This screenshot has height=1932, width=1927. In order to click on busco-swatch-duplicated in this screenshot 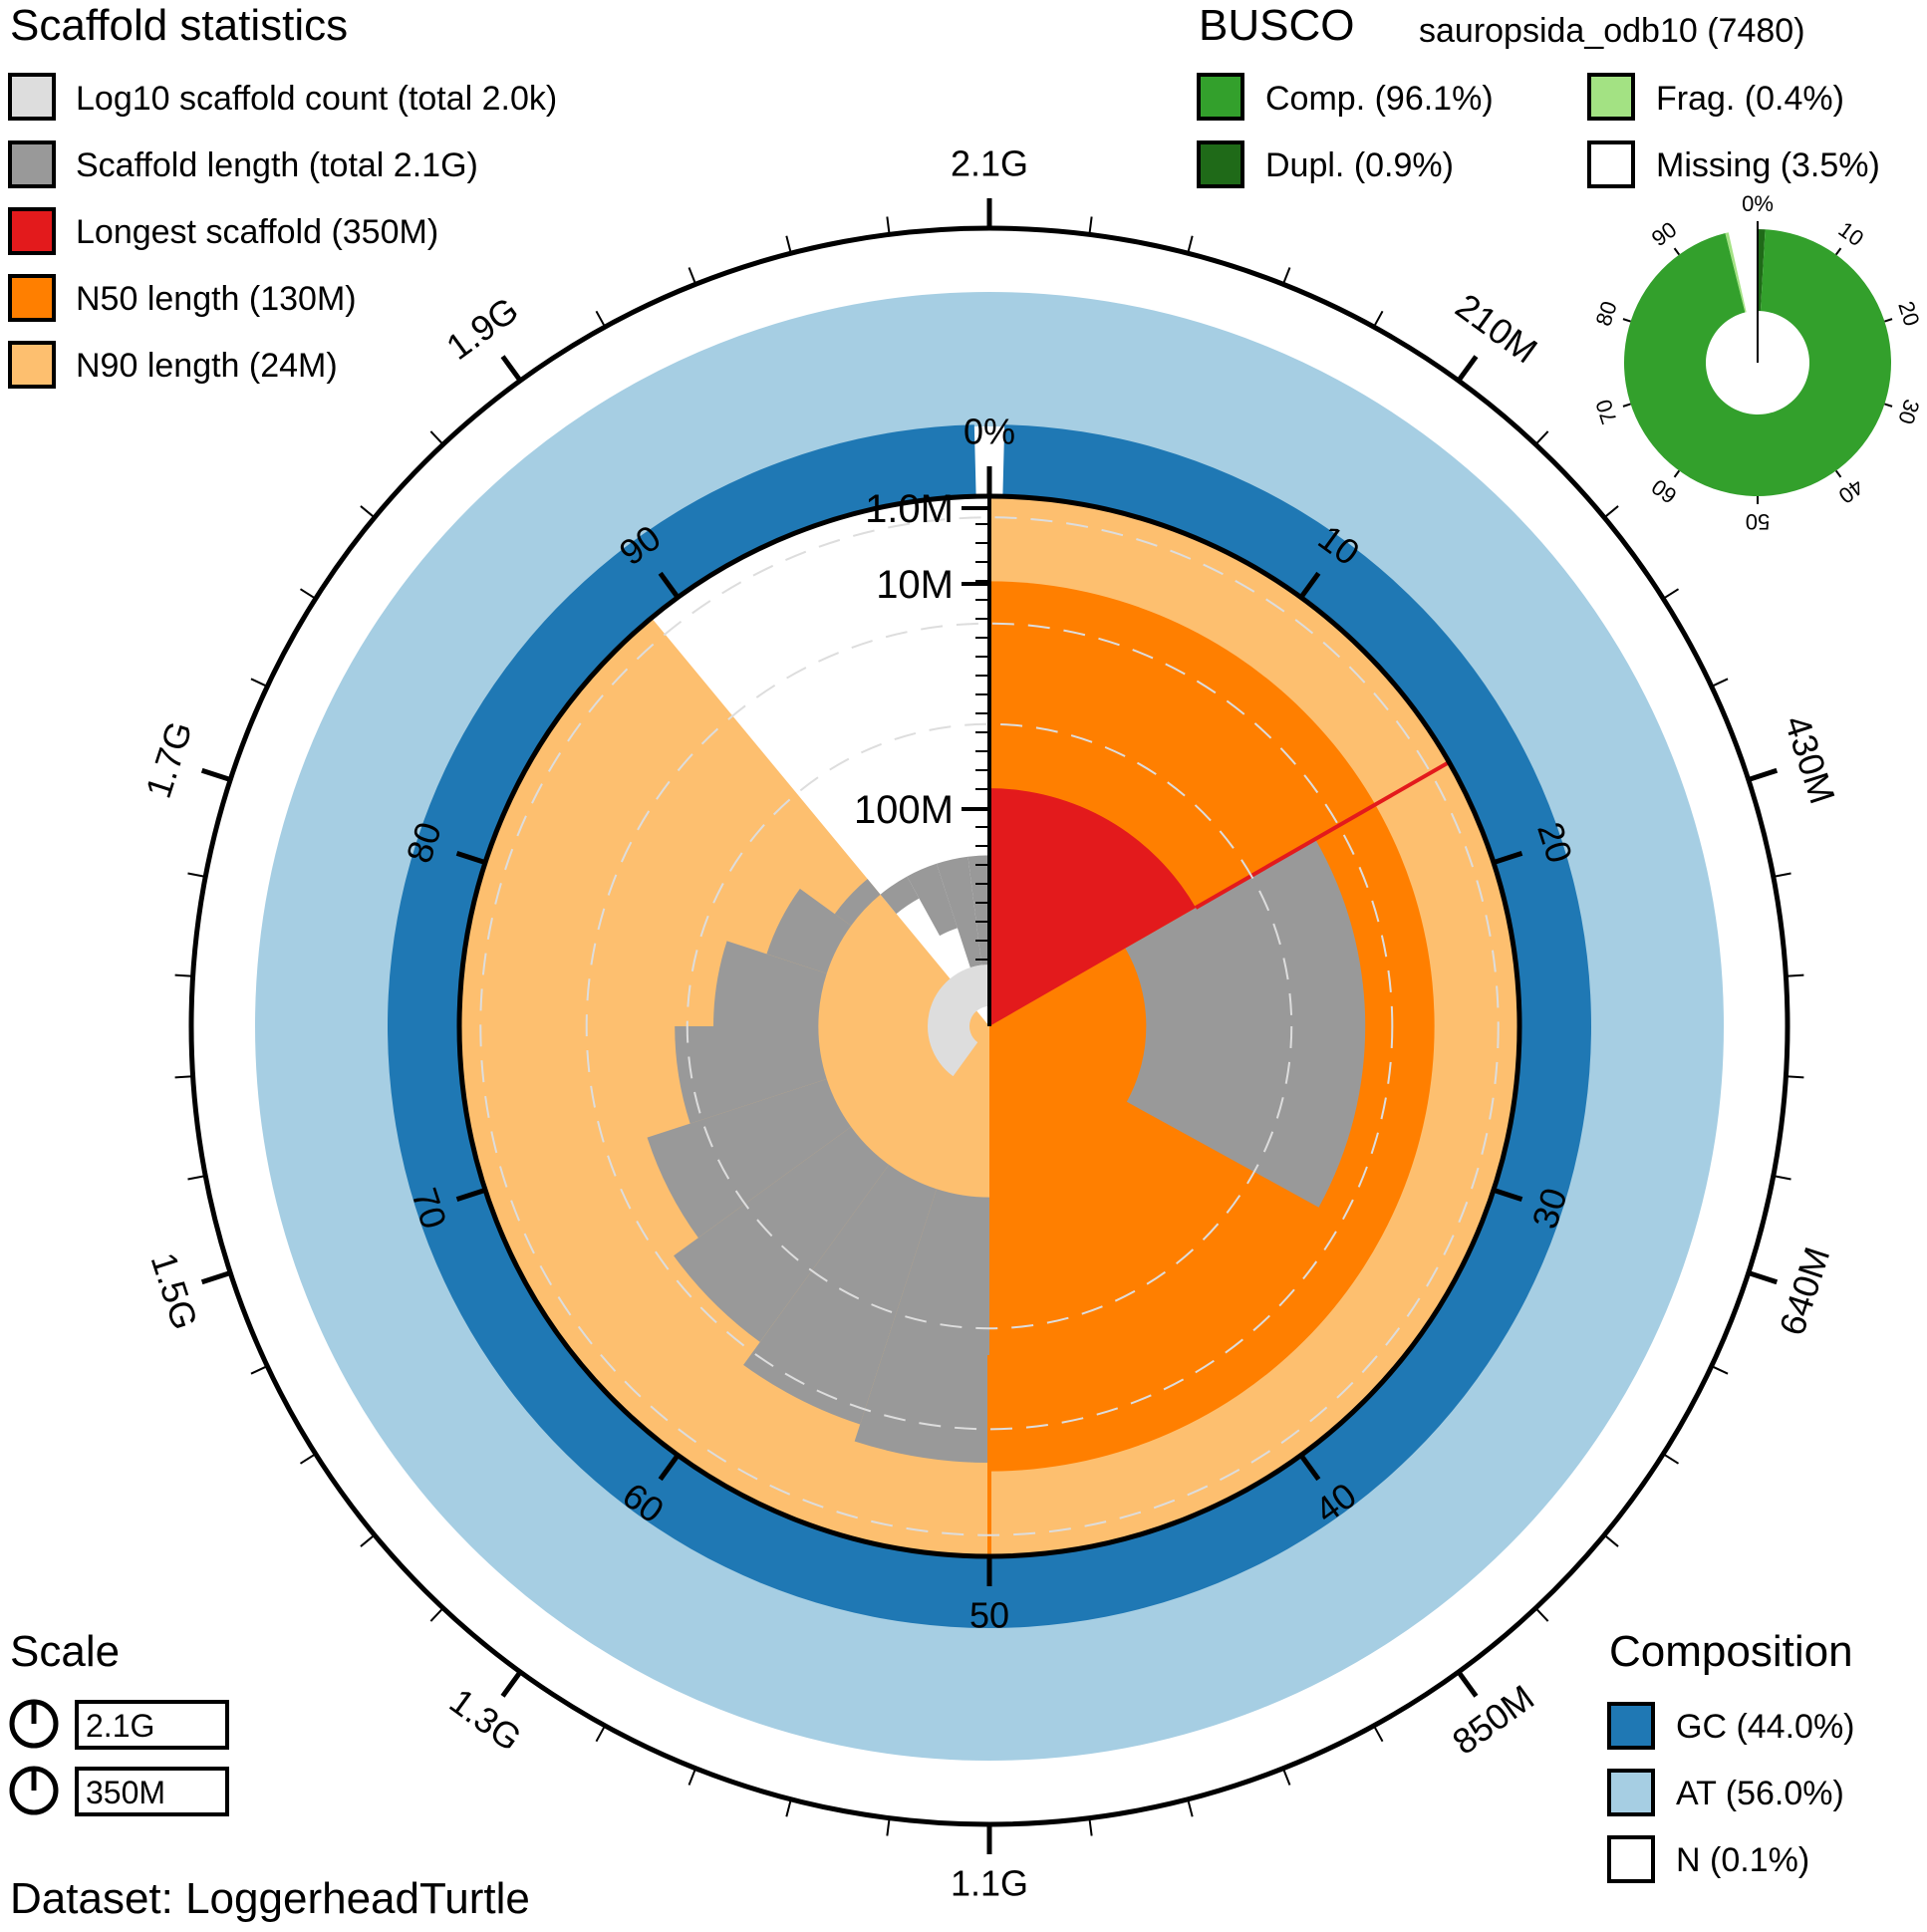, I will do `click(1220, 164)`.